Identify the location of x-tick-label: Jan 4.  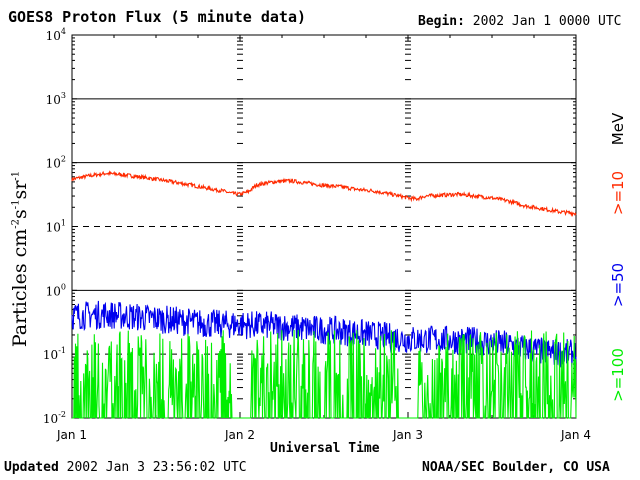
(575, 435).